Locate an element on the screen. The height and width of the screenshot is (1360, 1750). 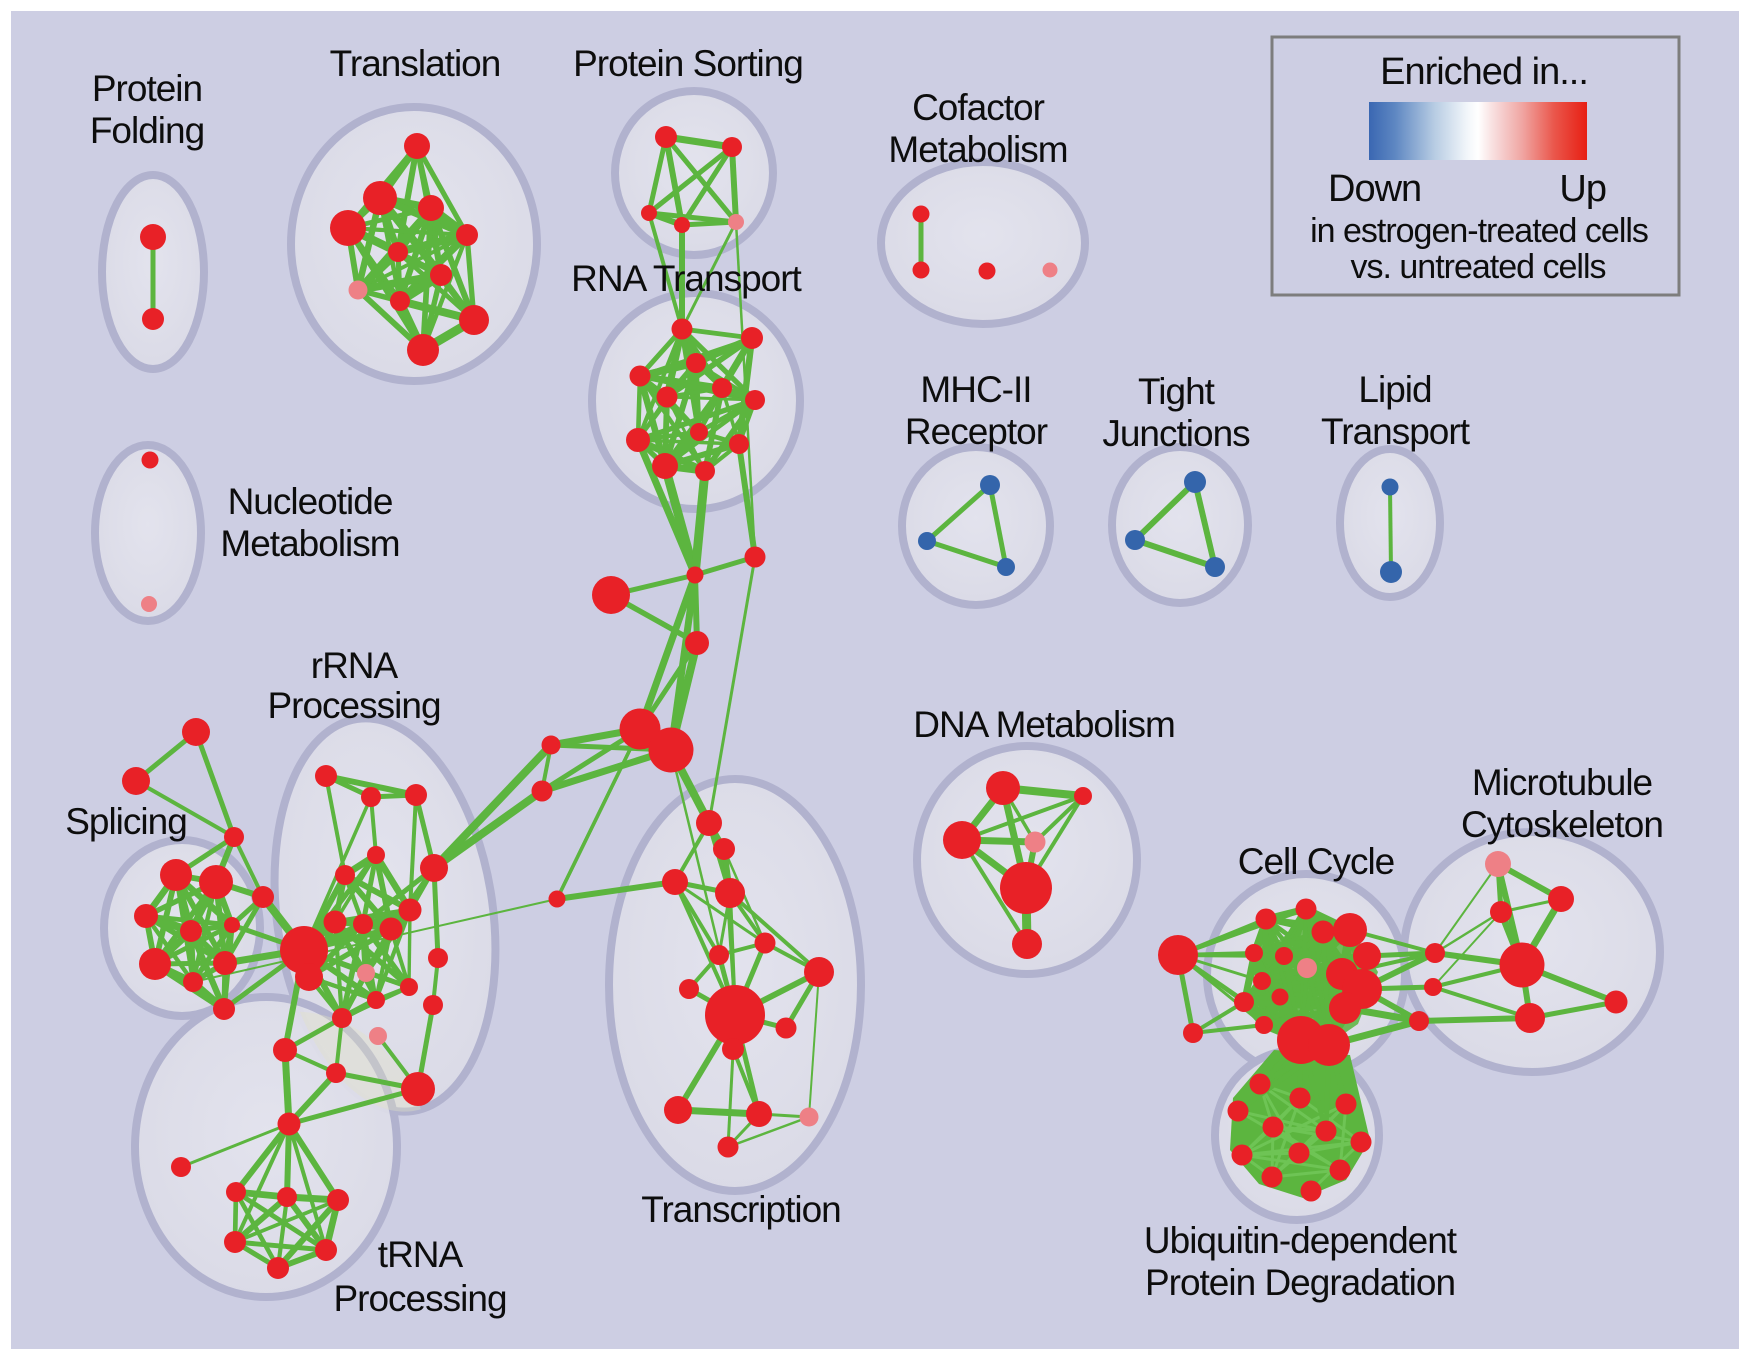
svg-text: Junctions is located at coordinates (1176, 433).